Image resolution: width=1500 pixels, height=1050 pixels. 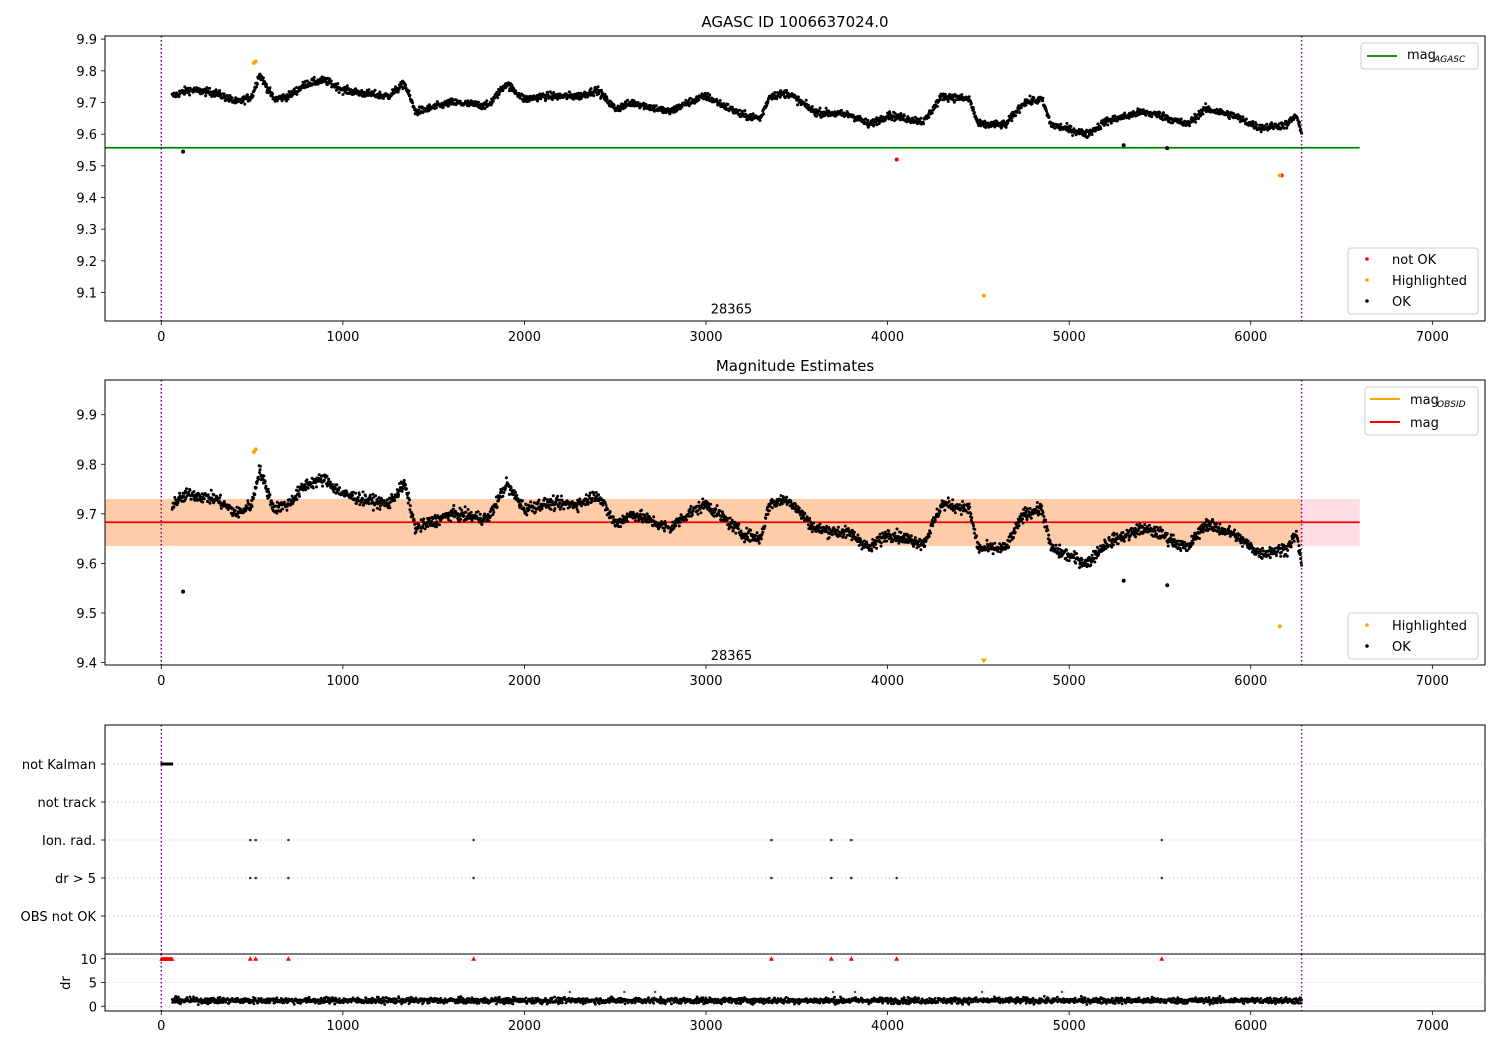 What do you see at coordinates (86, 230) in the screenshot?
I see `y-tick-label: 9.3` at bounding box center [86, 230].